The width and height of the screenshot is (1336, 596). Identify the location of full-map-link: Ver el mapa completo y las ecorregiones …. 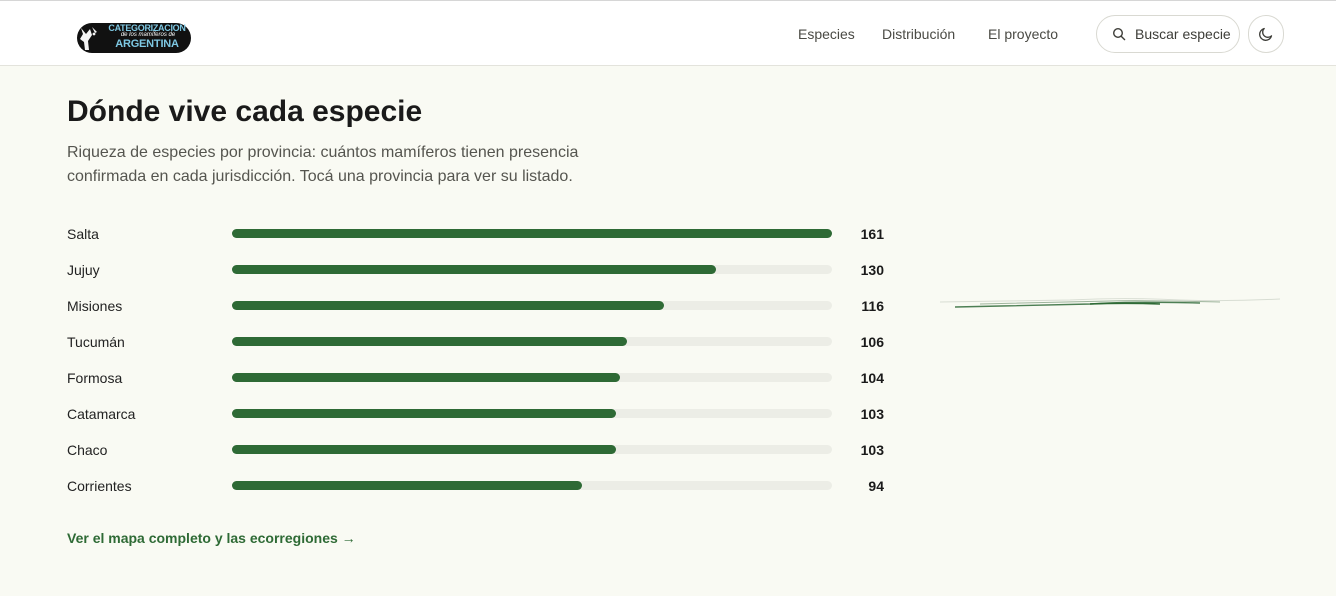
(211, 538).